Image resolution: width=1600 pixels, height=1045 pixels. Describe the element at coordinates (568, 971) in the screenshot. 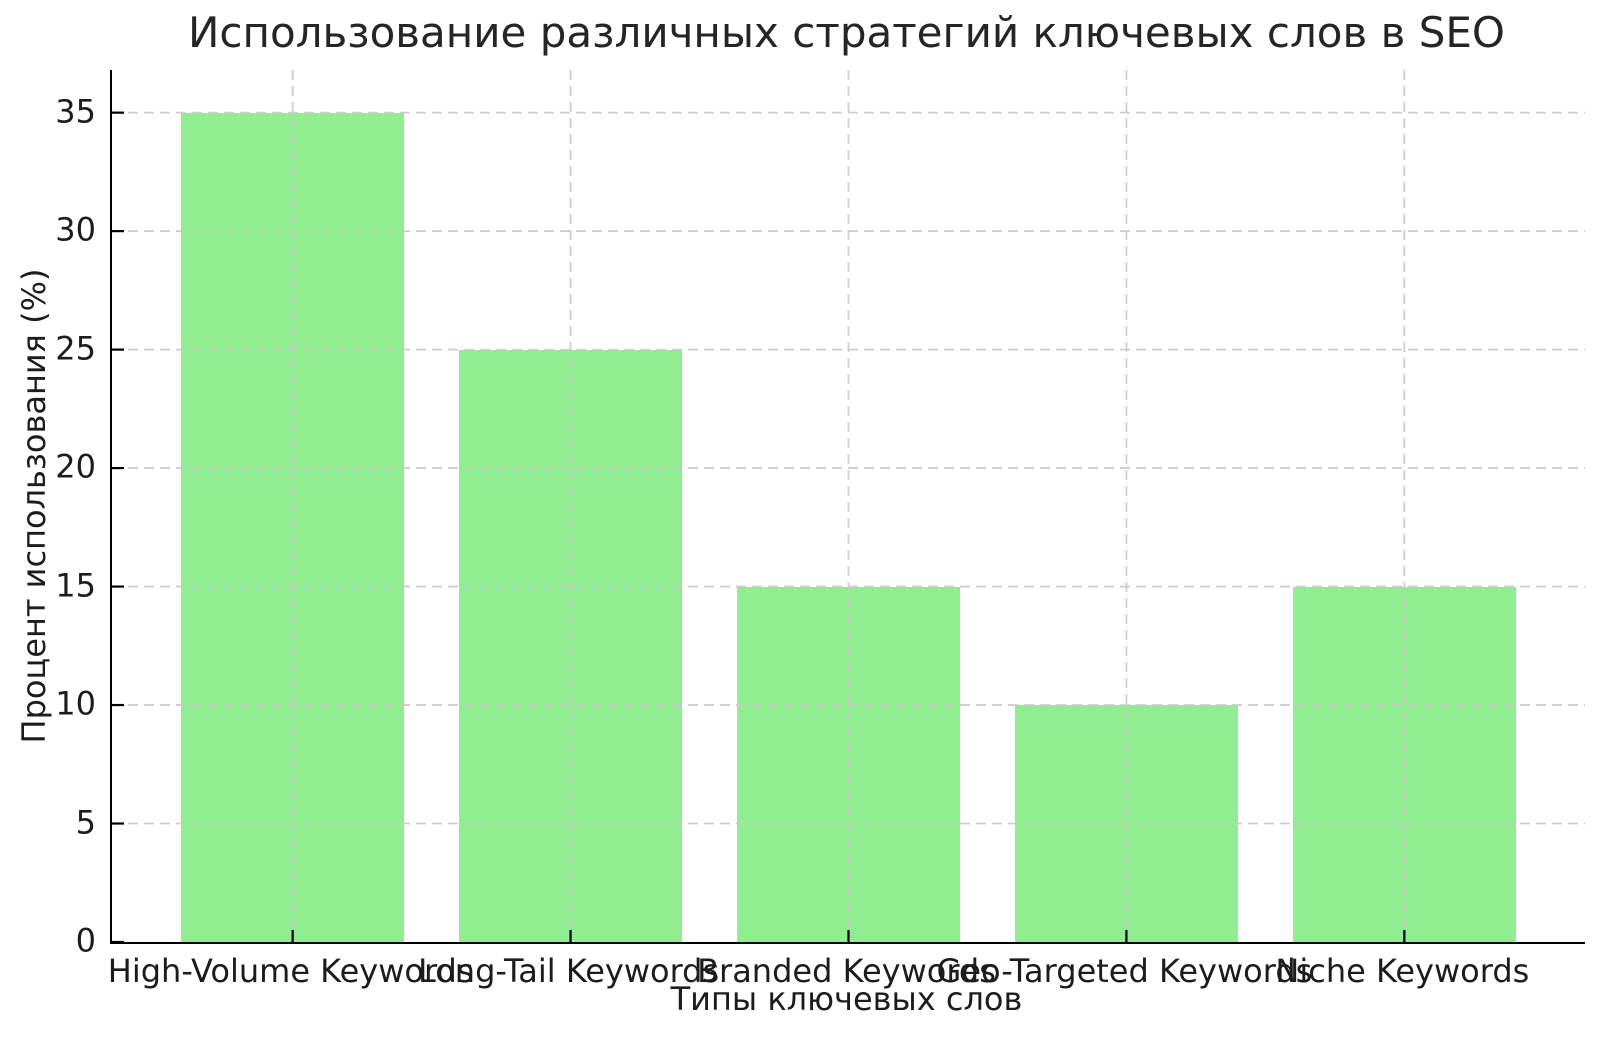

I see `x-tick-label-long-tail-keywords: Long-Tail Keywords` at that location.